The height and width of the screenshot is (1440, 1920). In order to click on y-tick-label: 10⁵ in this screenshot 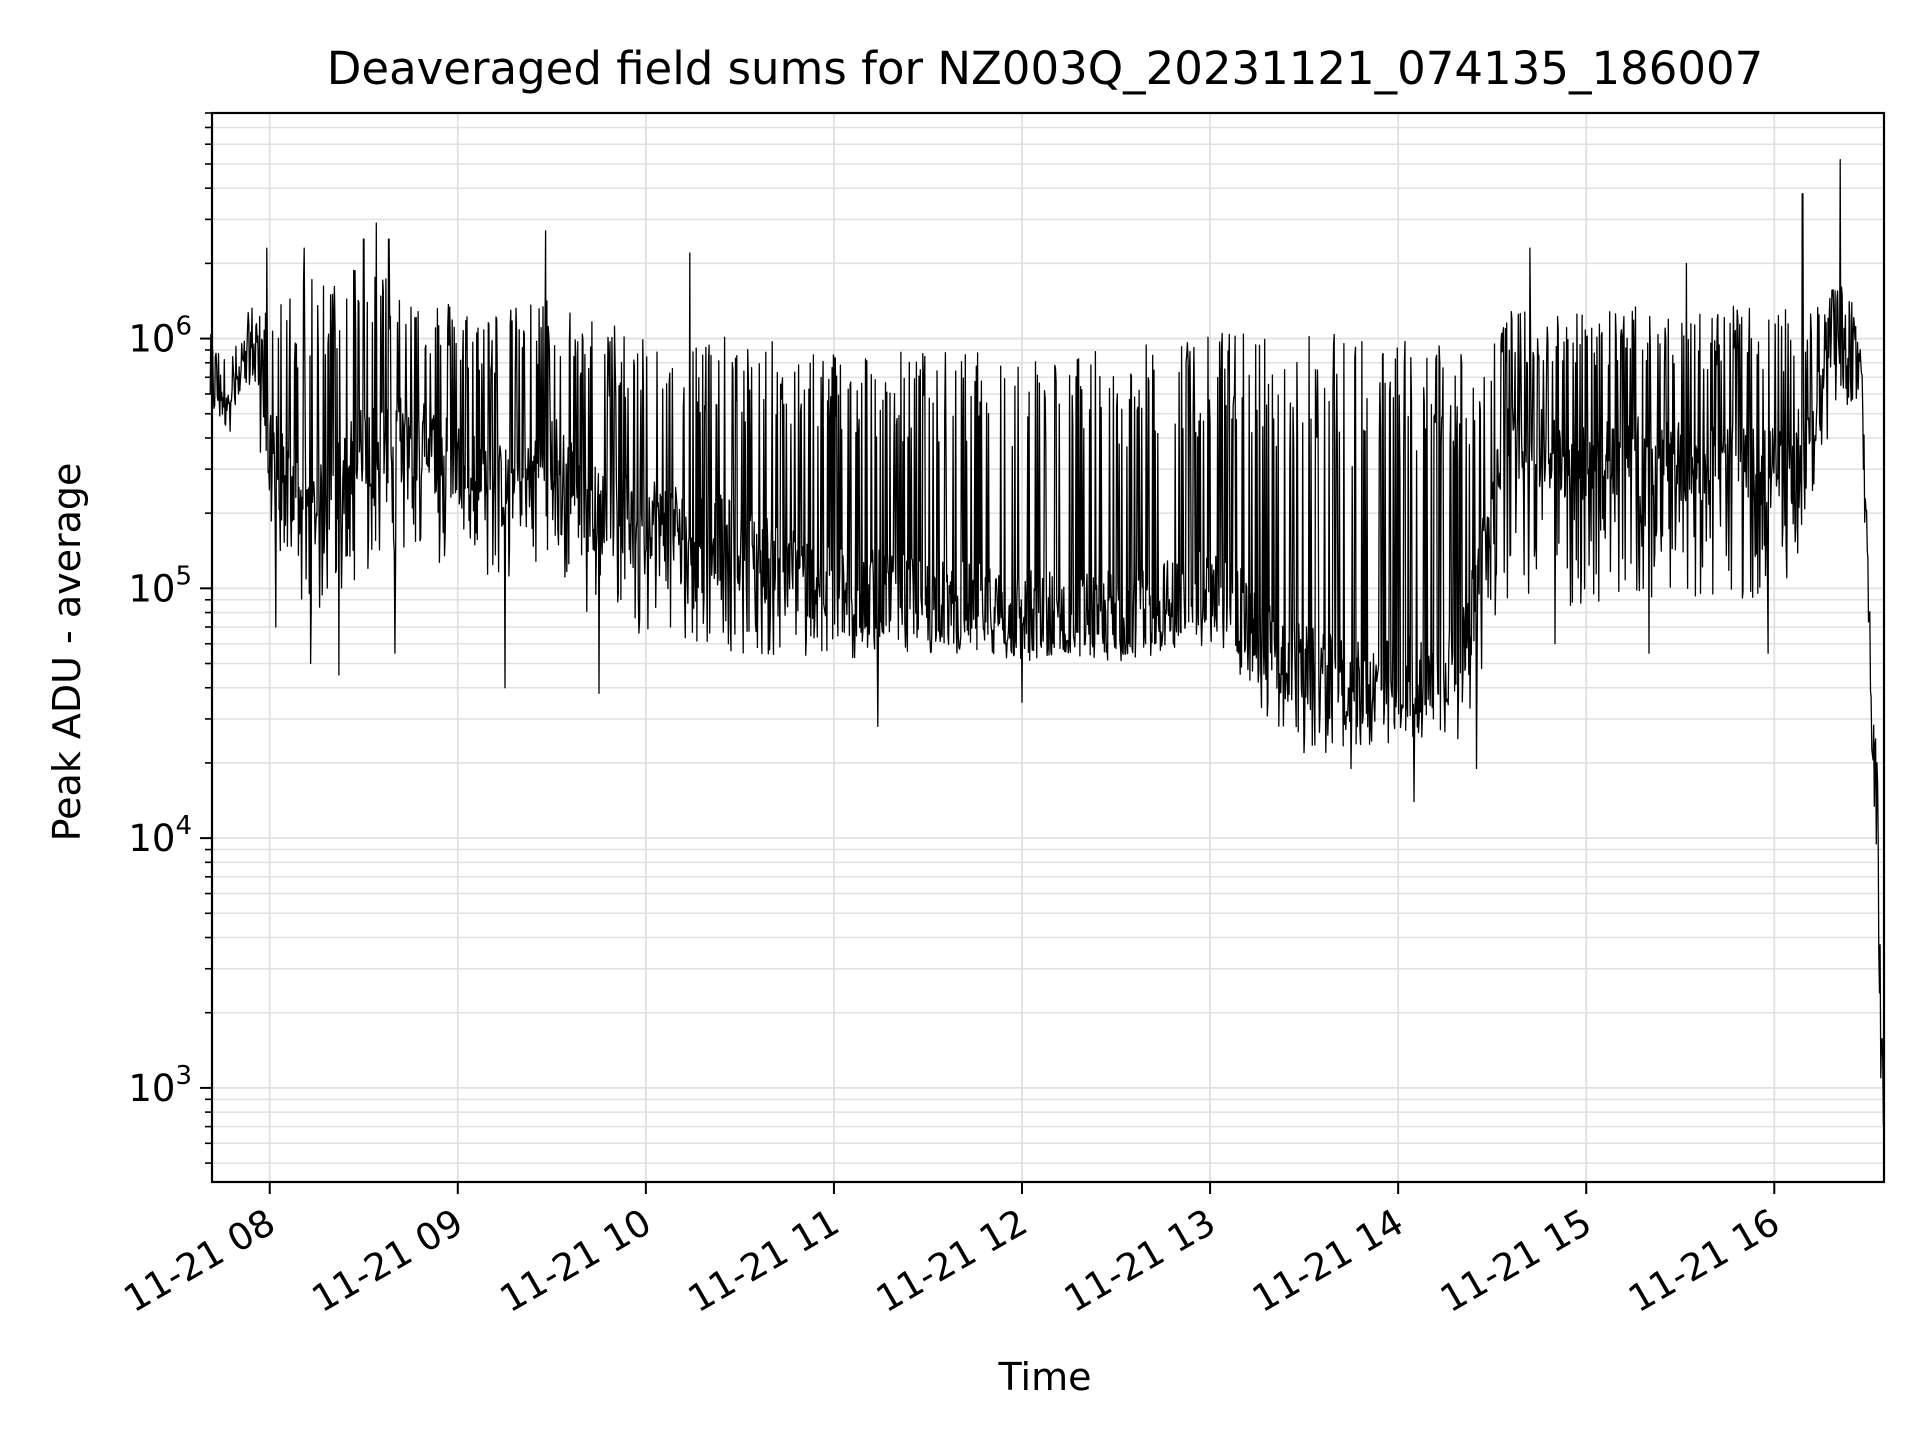, I will do `click(160, 585)`.